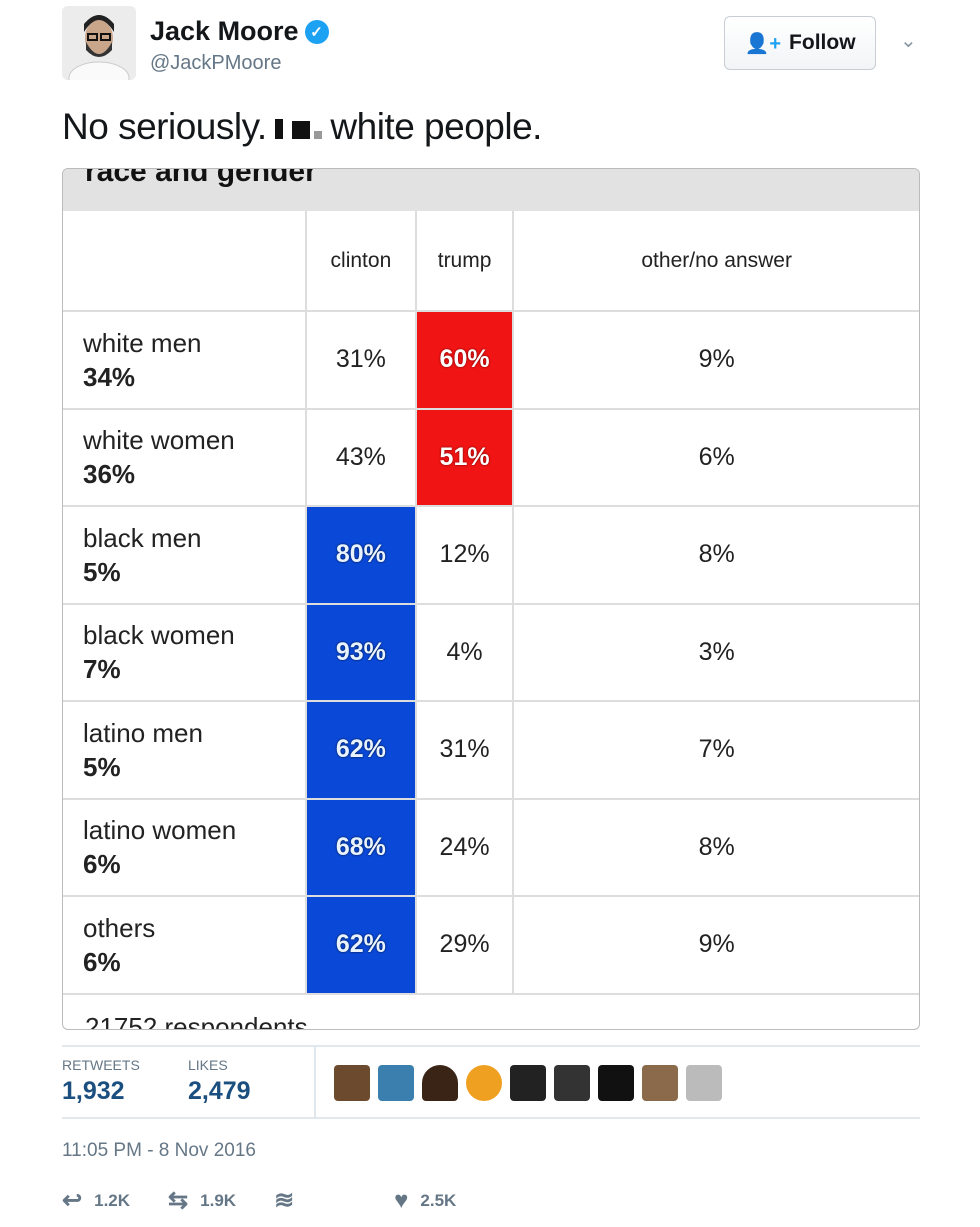 The width and height of the screenshot is (980, 1227). I want to click on like-count: 2.5K, so click(438, 1200).